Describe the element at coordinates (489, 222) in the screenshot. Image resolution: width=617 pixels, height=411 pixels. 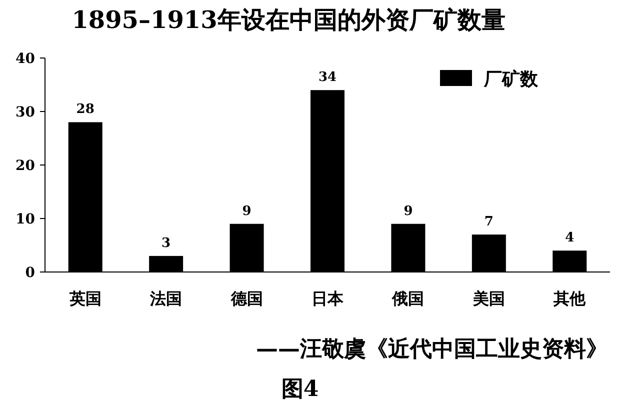
I see `data-label: 7` at that location.